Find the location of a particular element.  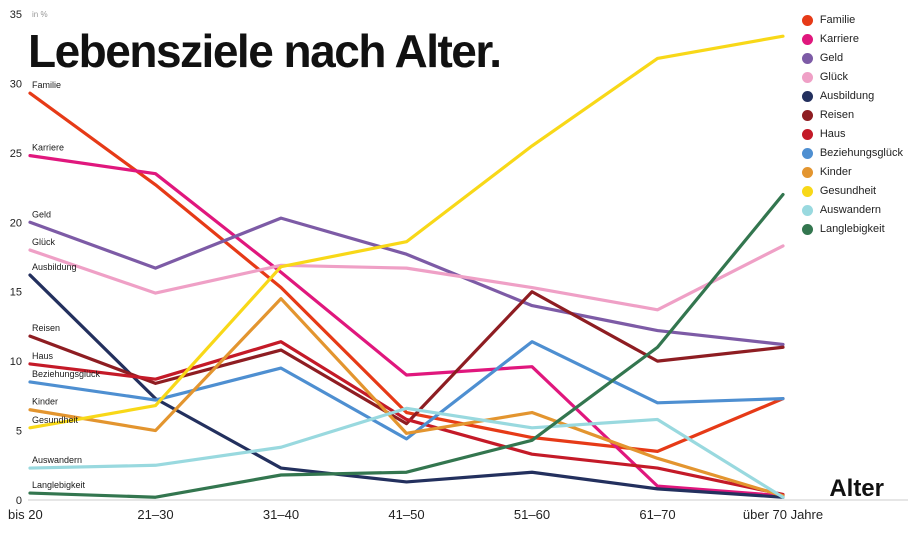

x-axis-title: Alter is located at coordinates (856, 488).